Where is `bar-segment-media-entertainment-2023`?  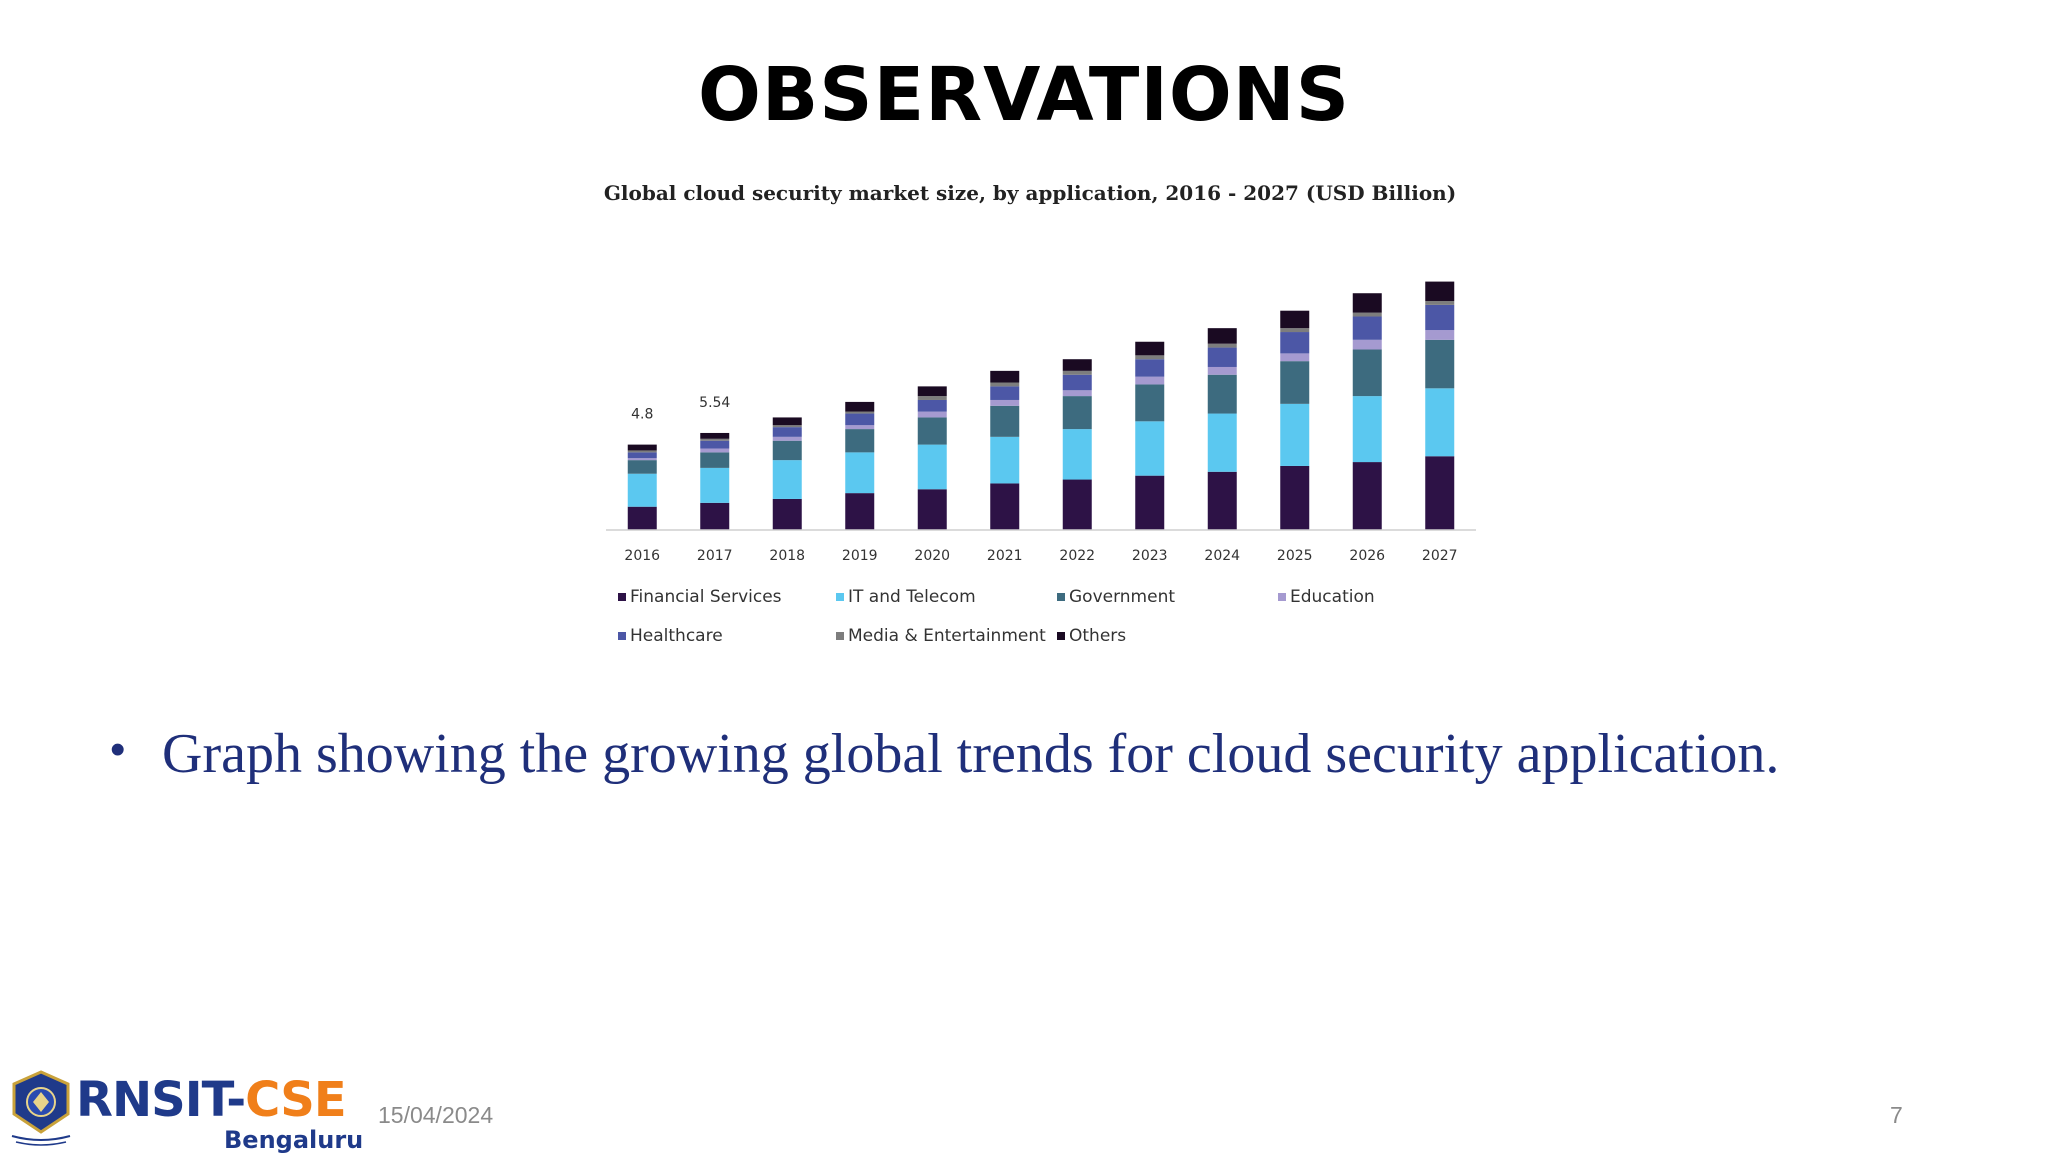
bar-segment-media-entertainment-2023 is located at coordinates (1150, 357).